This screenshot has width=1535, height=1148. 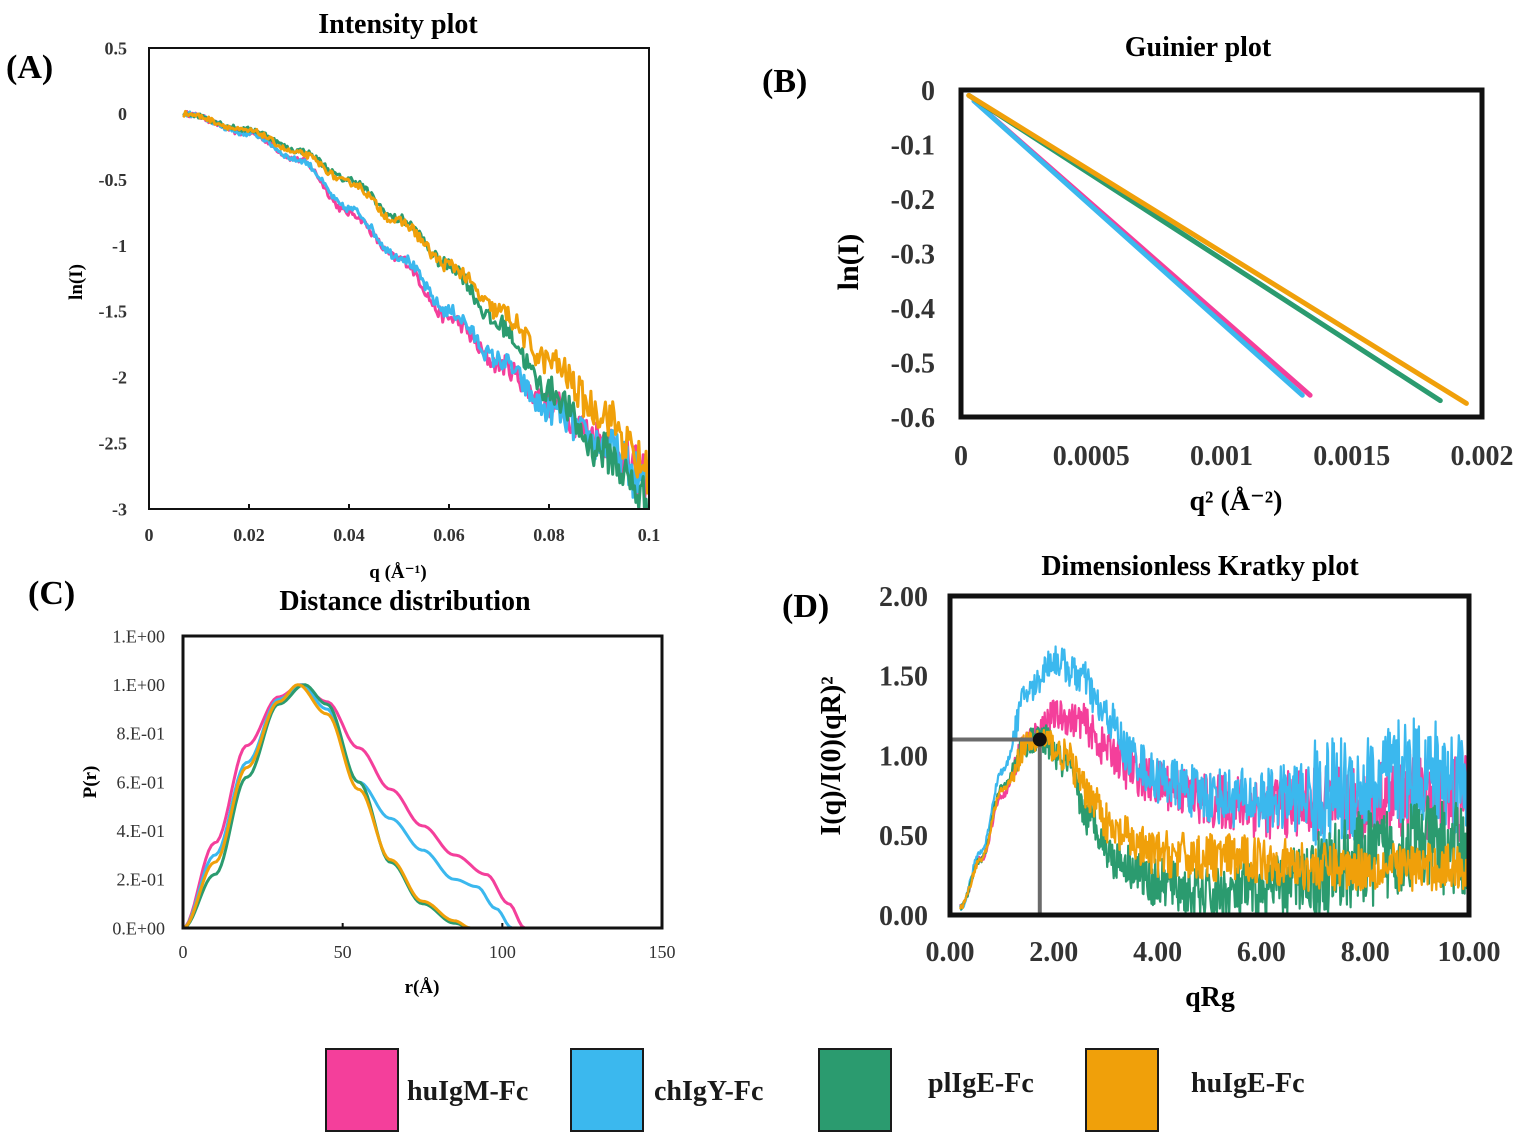 I want to click on x-tick-label: 10.00, so click(x=1469, y=952).